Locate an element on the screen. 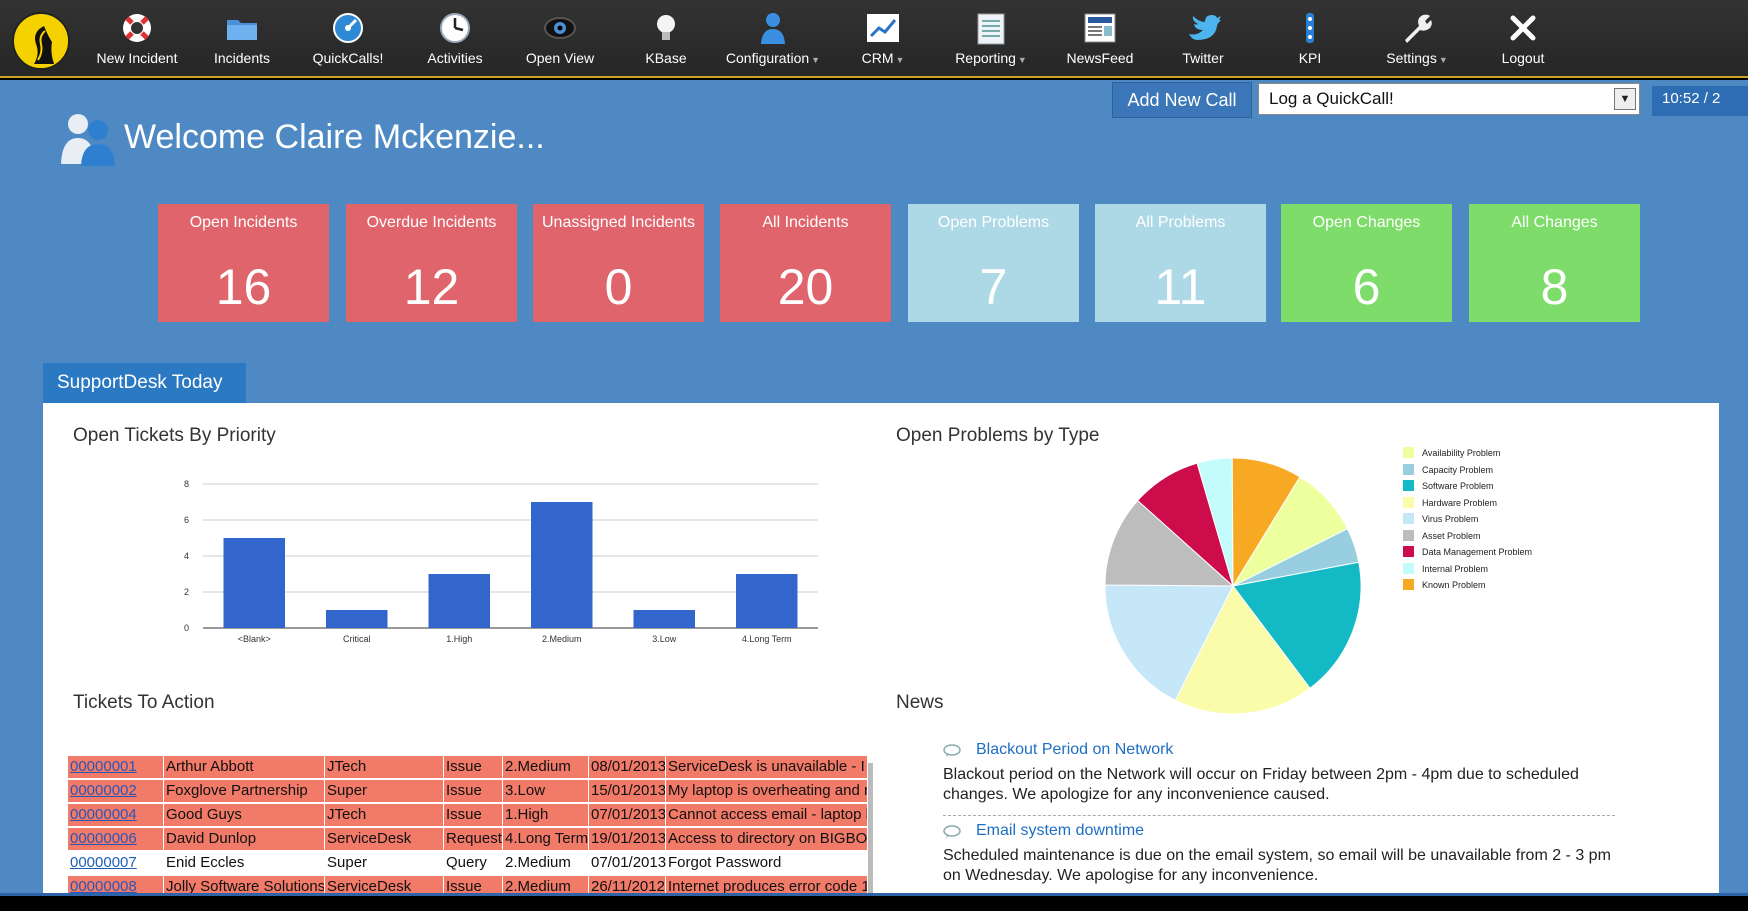 This screenshot has height=911, width=1748. ticket-name: Arthur Abbott is located at coordinates (244, 767).